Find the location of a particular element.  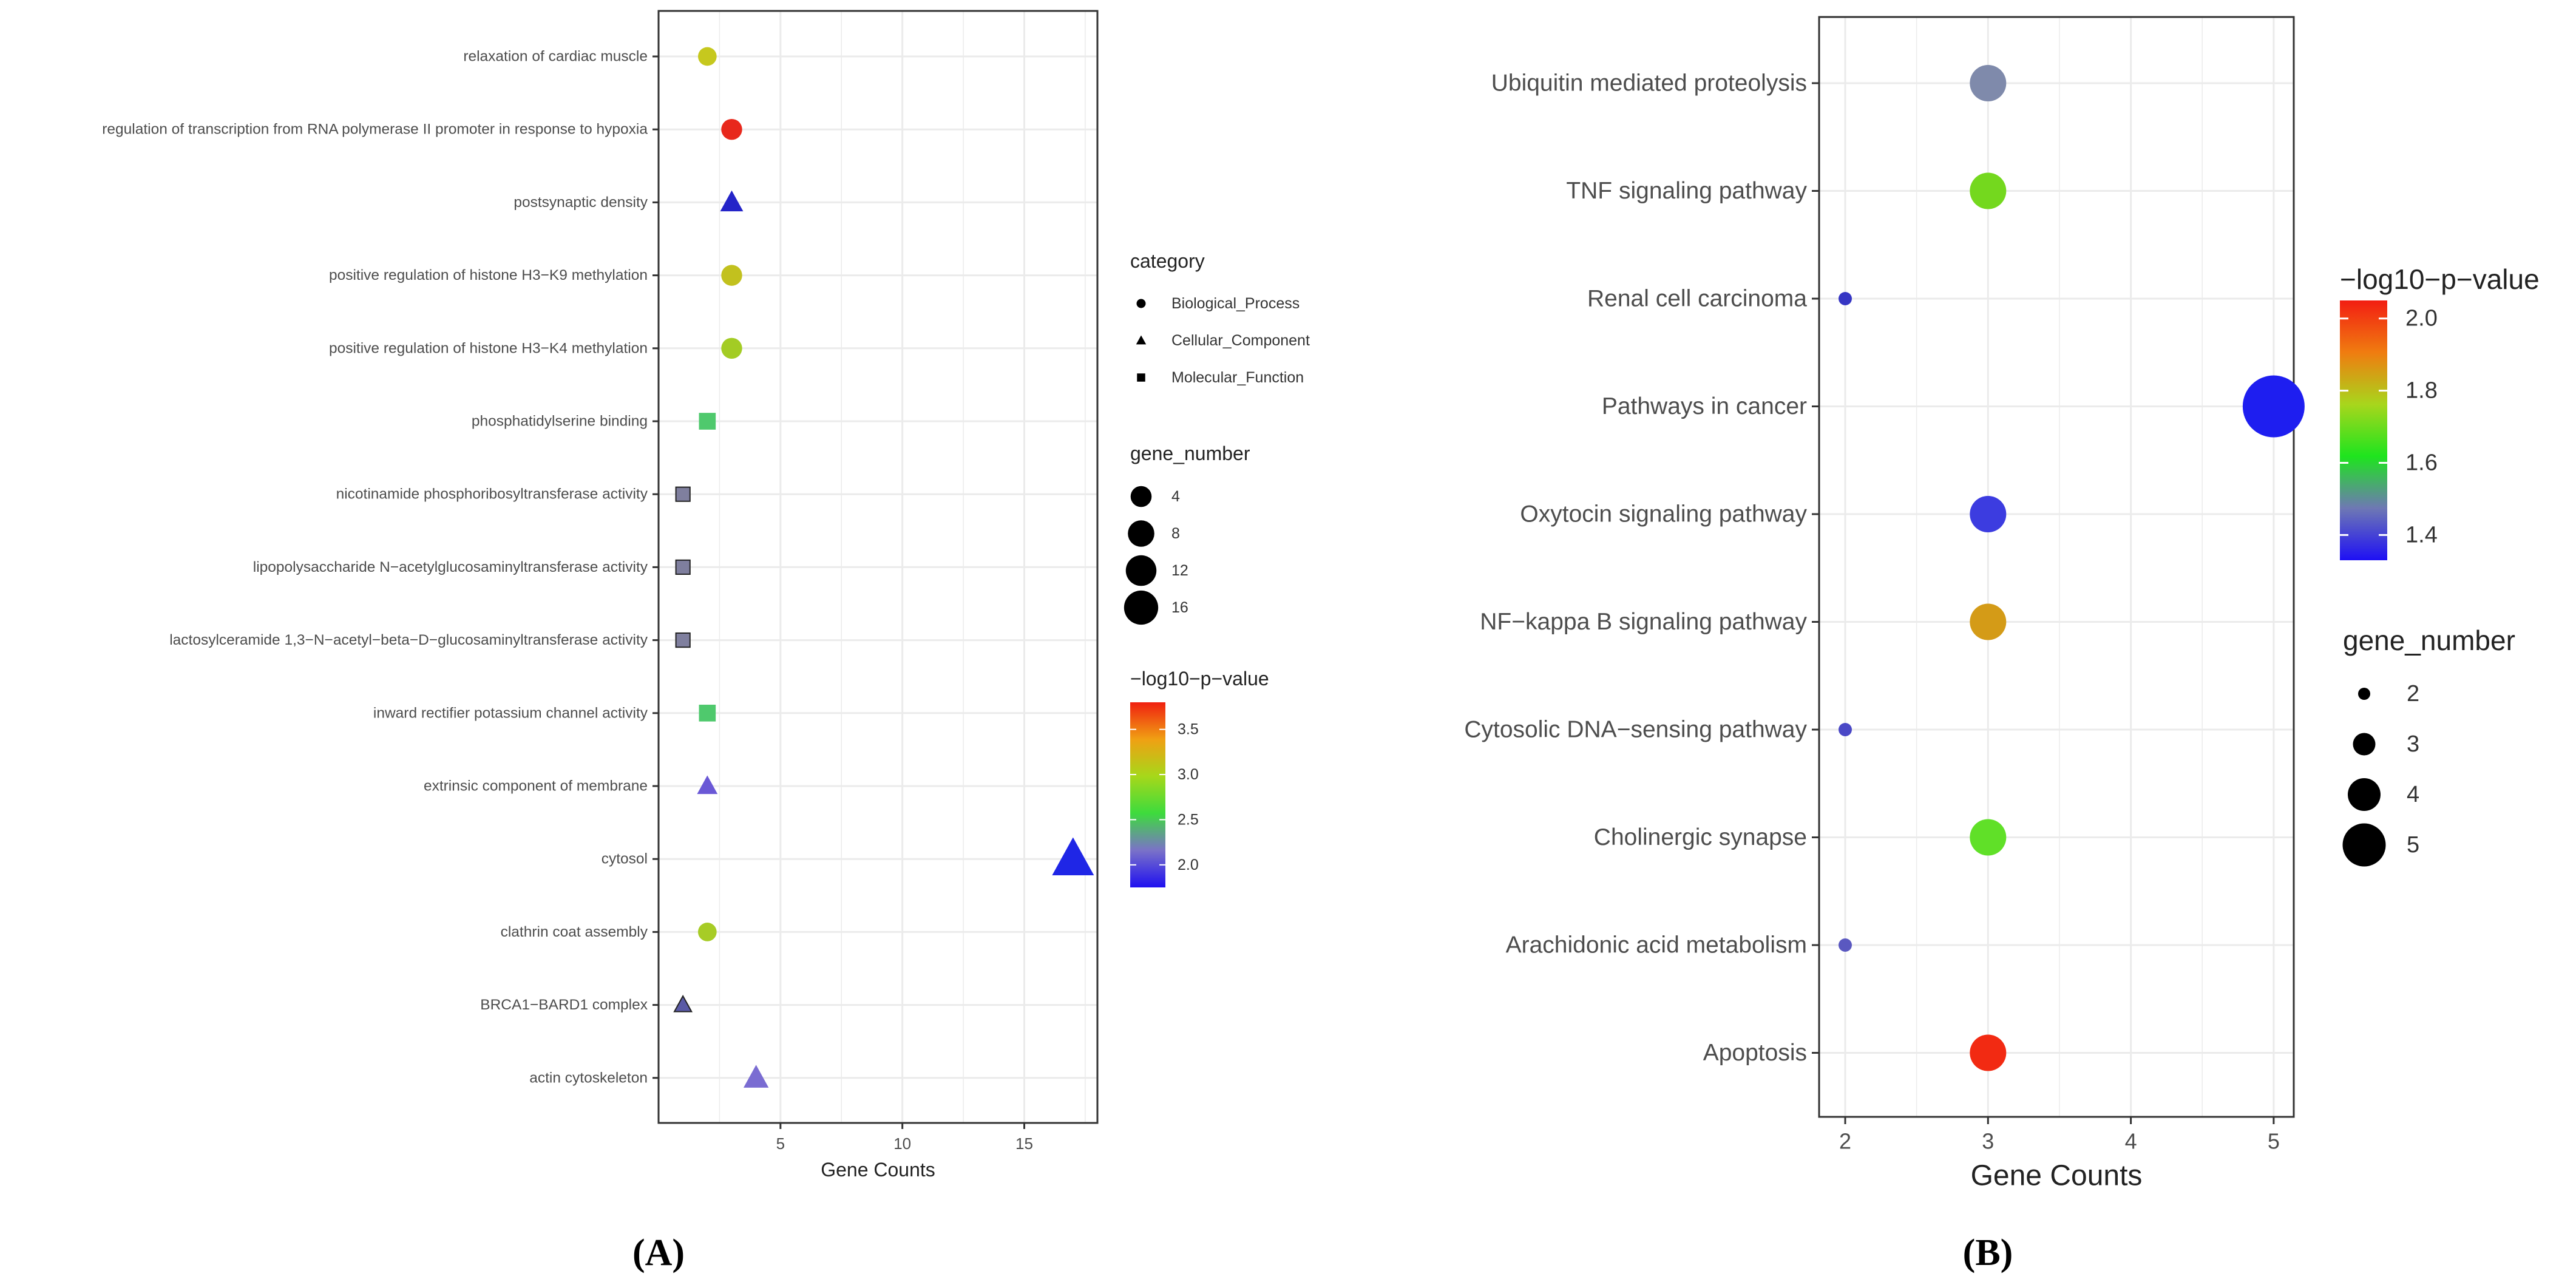

data-point-positive-regulation-of-histone-h3-k9-methylation is located at coordinates (731, 275).